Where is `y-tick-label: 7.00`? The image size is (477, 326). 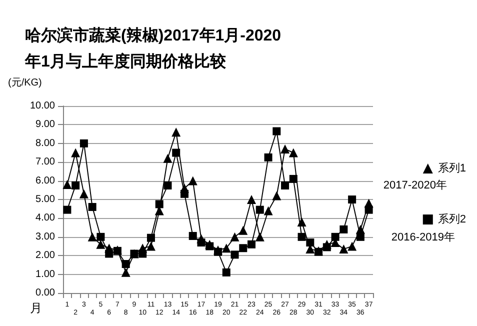 y-tick-label: 7.00 is located at coordinates (46, 162).